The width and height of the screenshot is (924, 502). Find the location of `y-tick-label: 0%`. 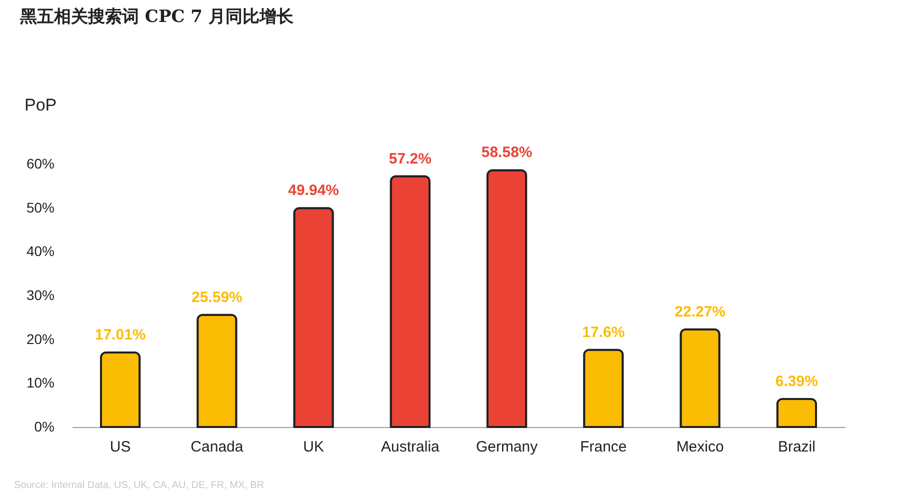

y-tick-label: 0% is located at coordinates (44, 426).